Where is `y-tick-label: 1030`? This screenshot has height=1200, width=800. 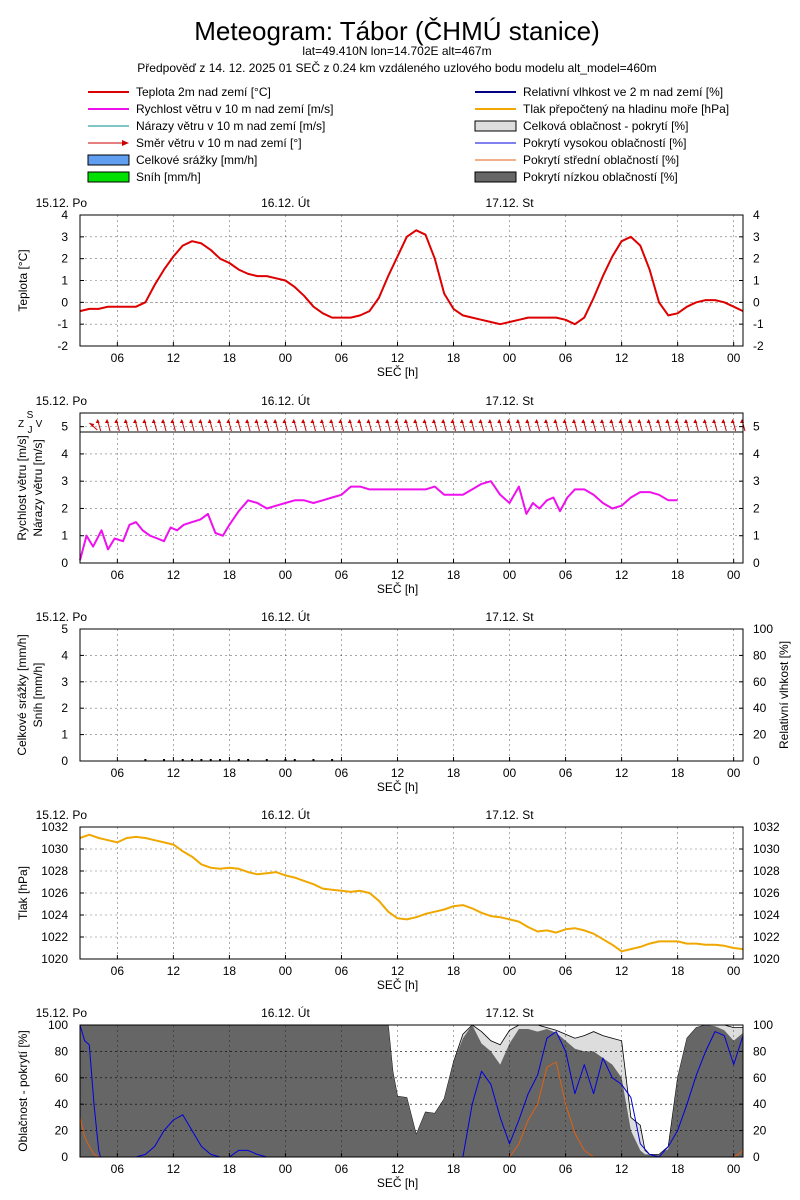
y-tick-label: 1030 is located at coordinates (54, 849).